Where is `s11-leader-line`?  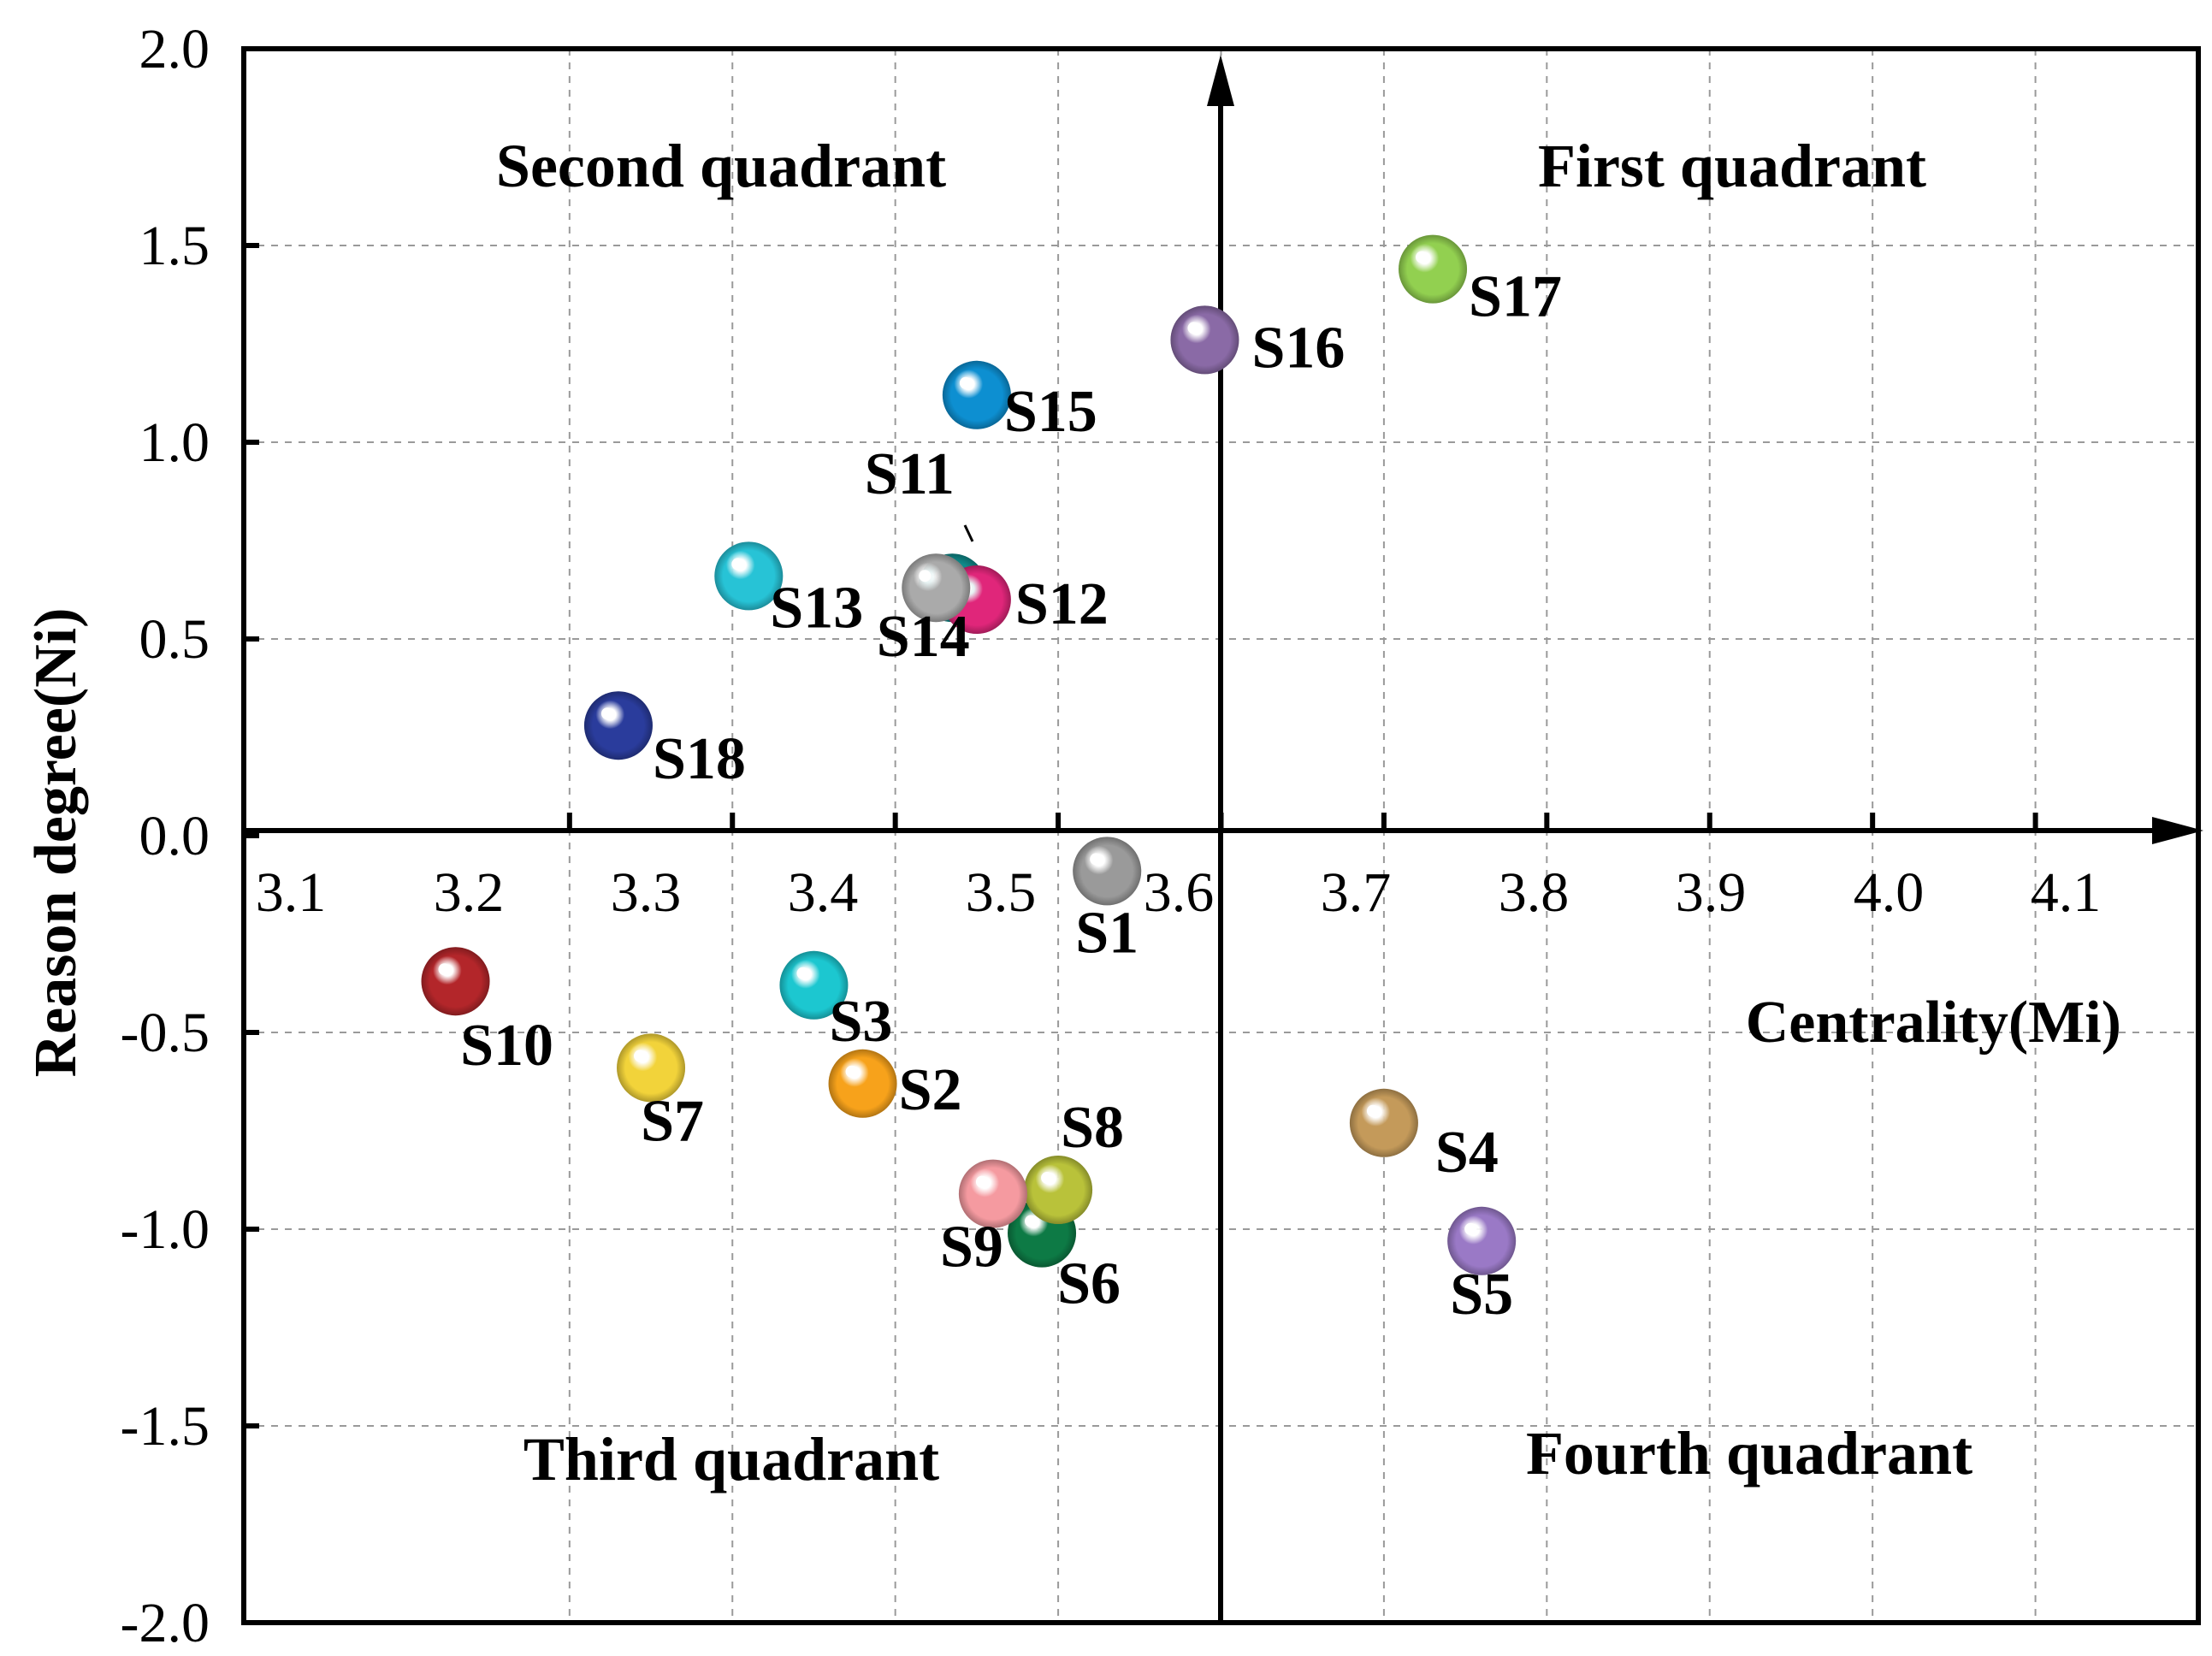
s11-leader-line is located at coordinates (968, 533).